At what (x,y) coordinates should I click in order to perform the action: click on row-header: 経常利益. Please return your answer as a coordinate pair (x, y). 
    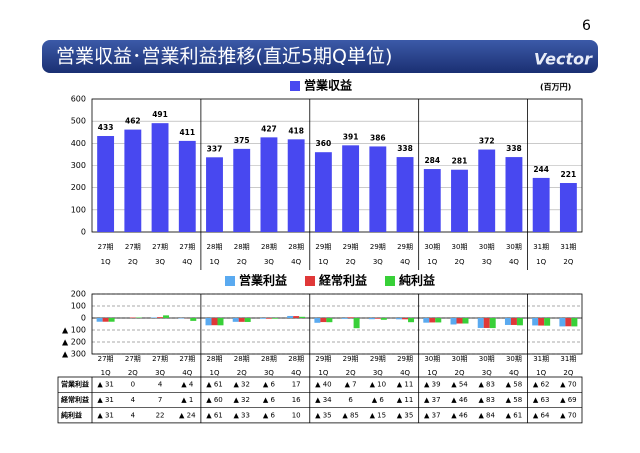
    Looking at the image, I should click on (75, 399).